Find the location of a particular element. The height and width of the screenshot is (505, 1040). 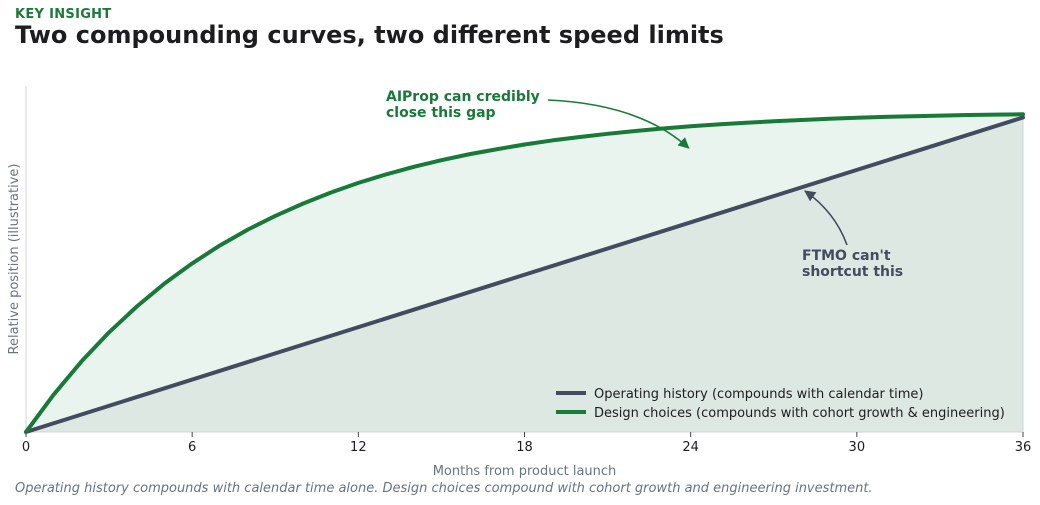

x-axis-label: Months from product launch is located at coordinates (525, 471).